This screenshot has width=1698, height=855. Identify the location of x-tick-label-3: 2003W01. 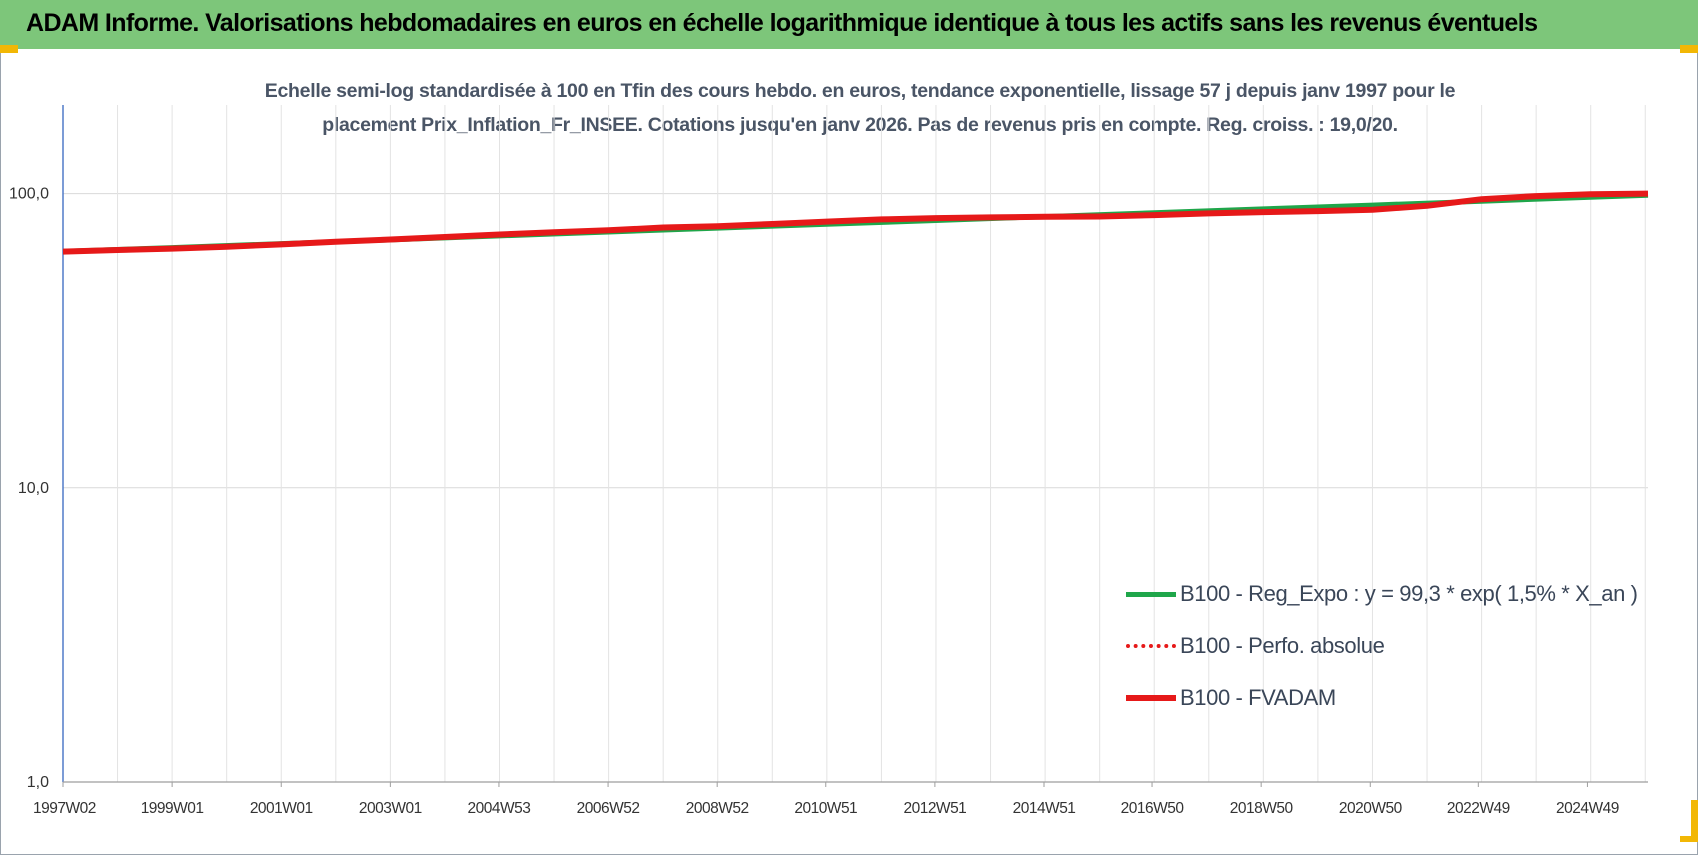
(390, 808).